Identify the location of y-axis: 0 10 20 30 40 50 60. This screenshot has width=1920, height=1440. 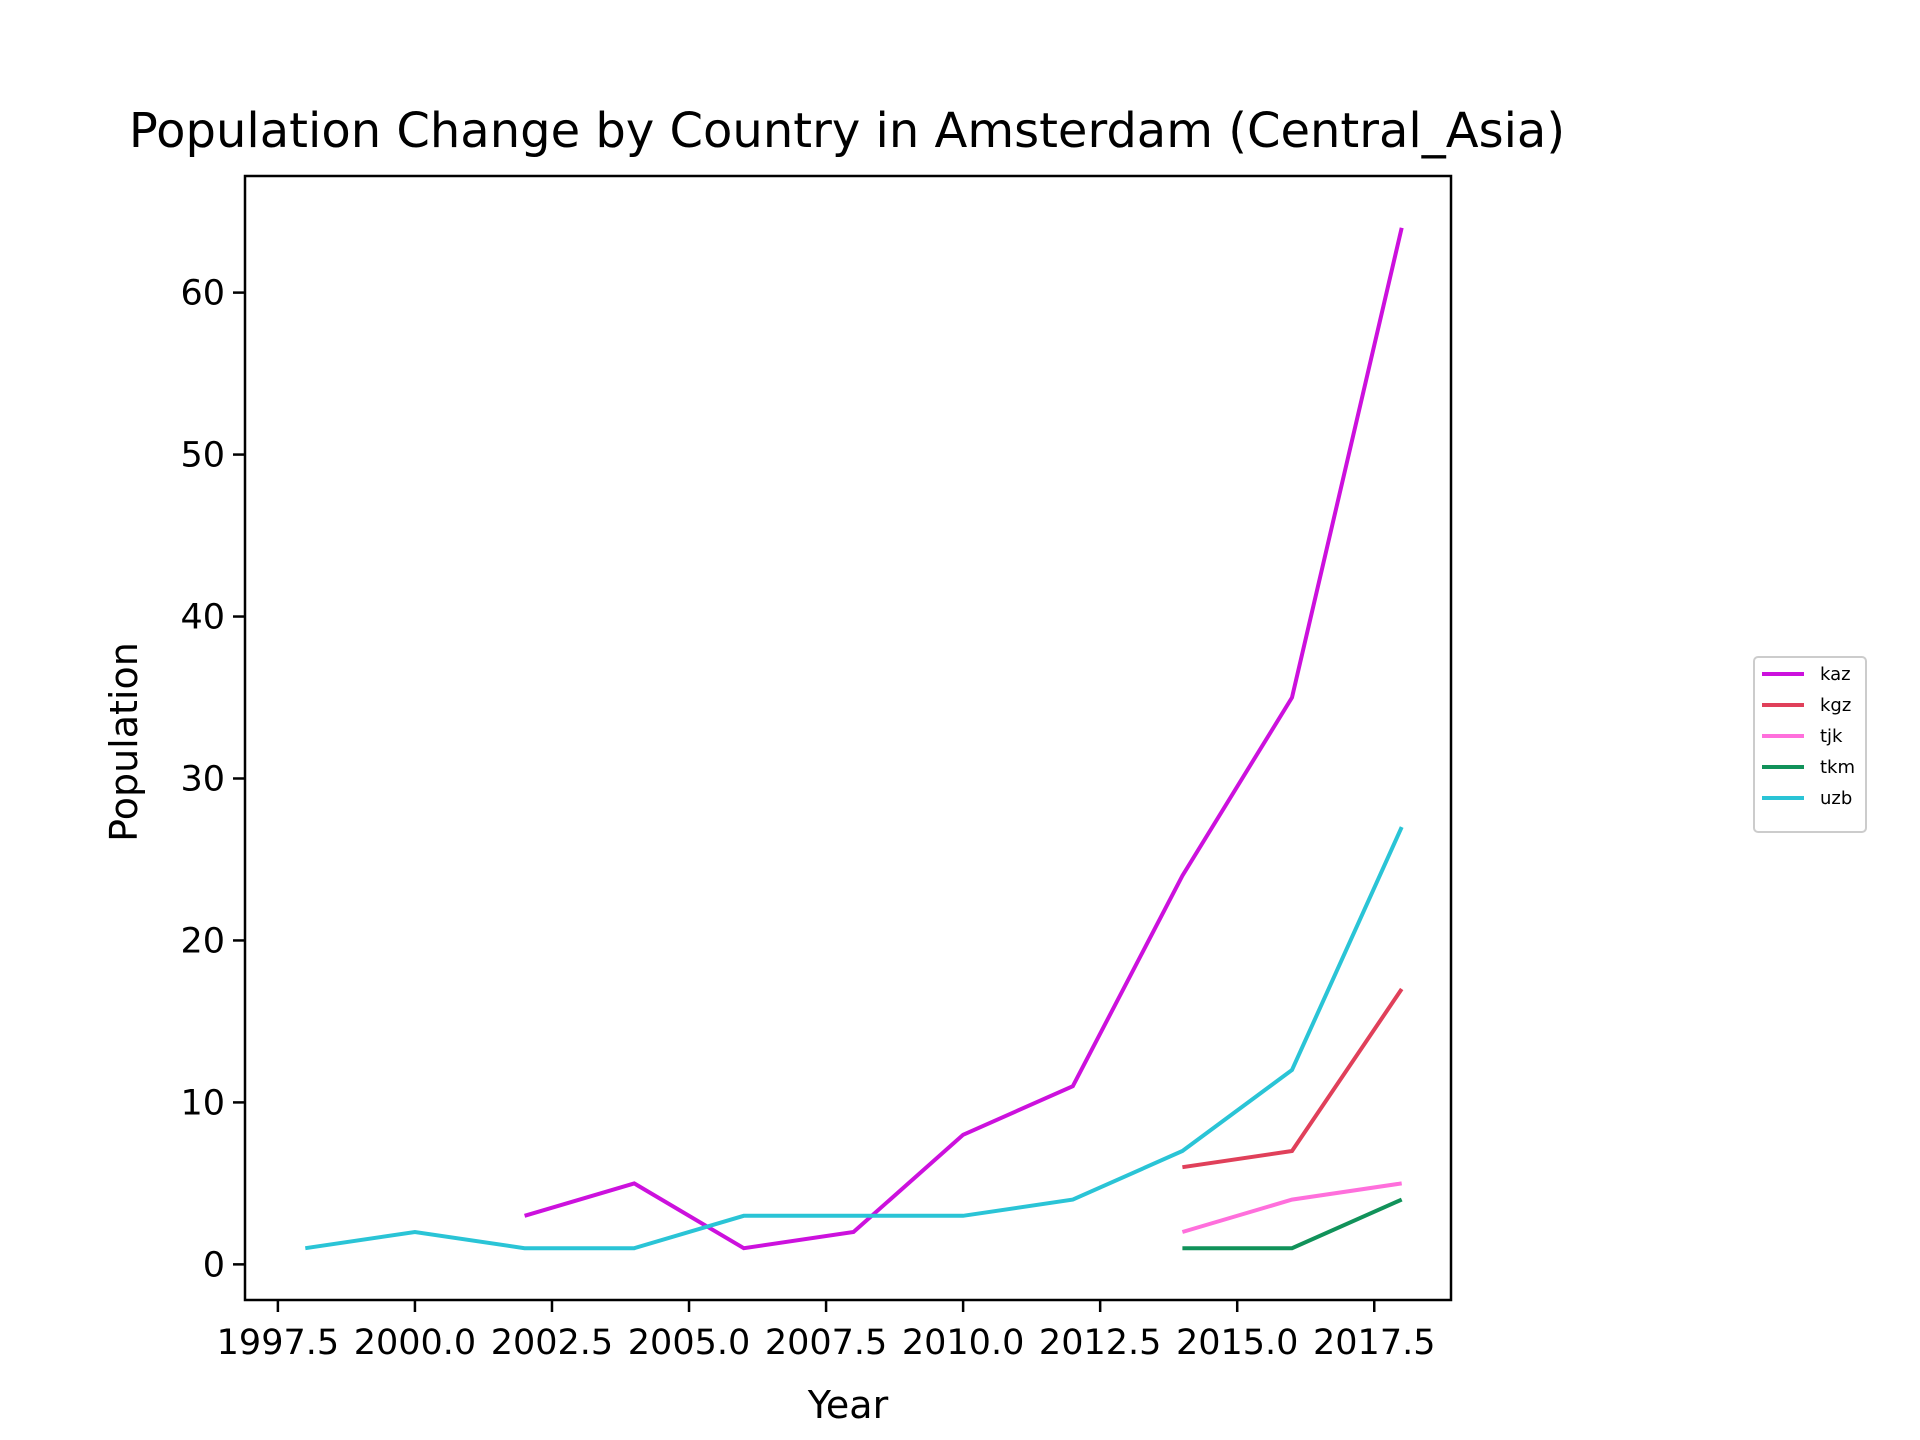
(212, 779).